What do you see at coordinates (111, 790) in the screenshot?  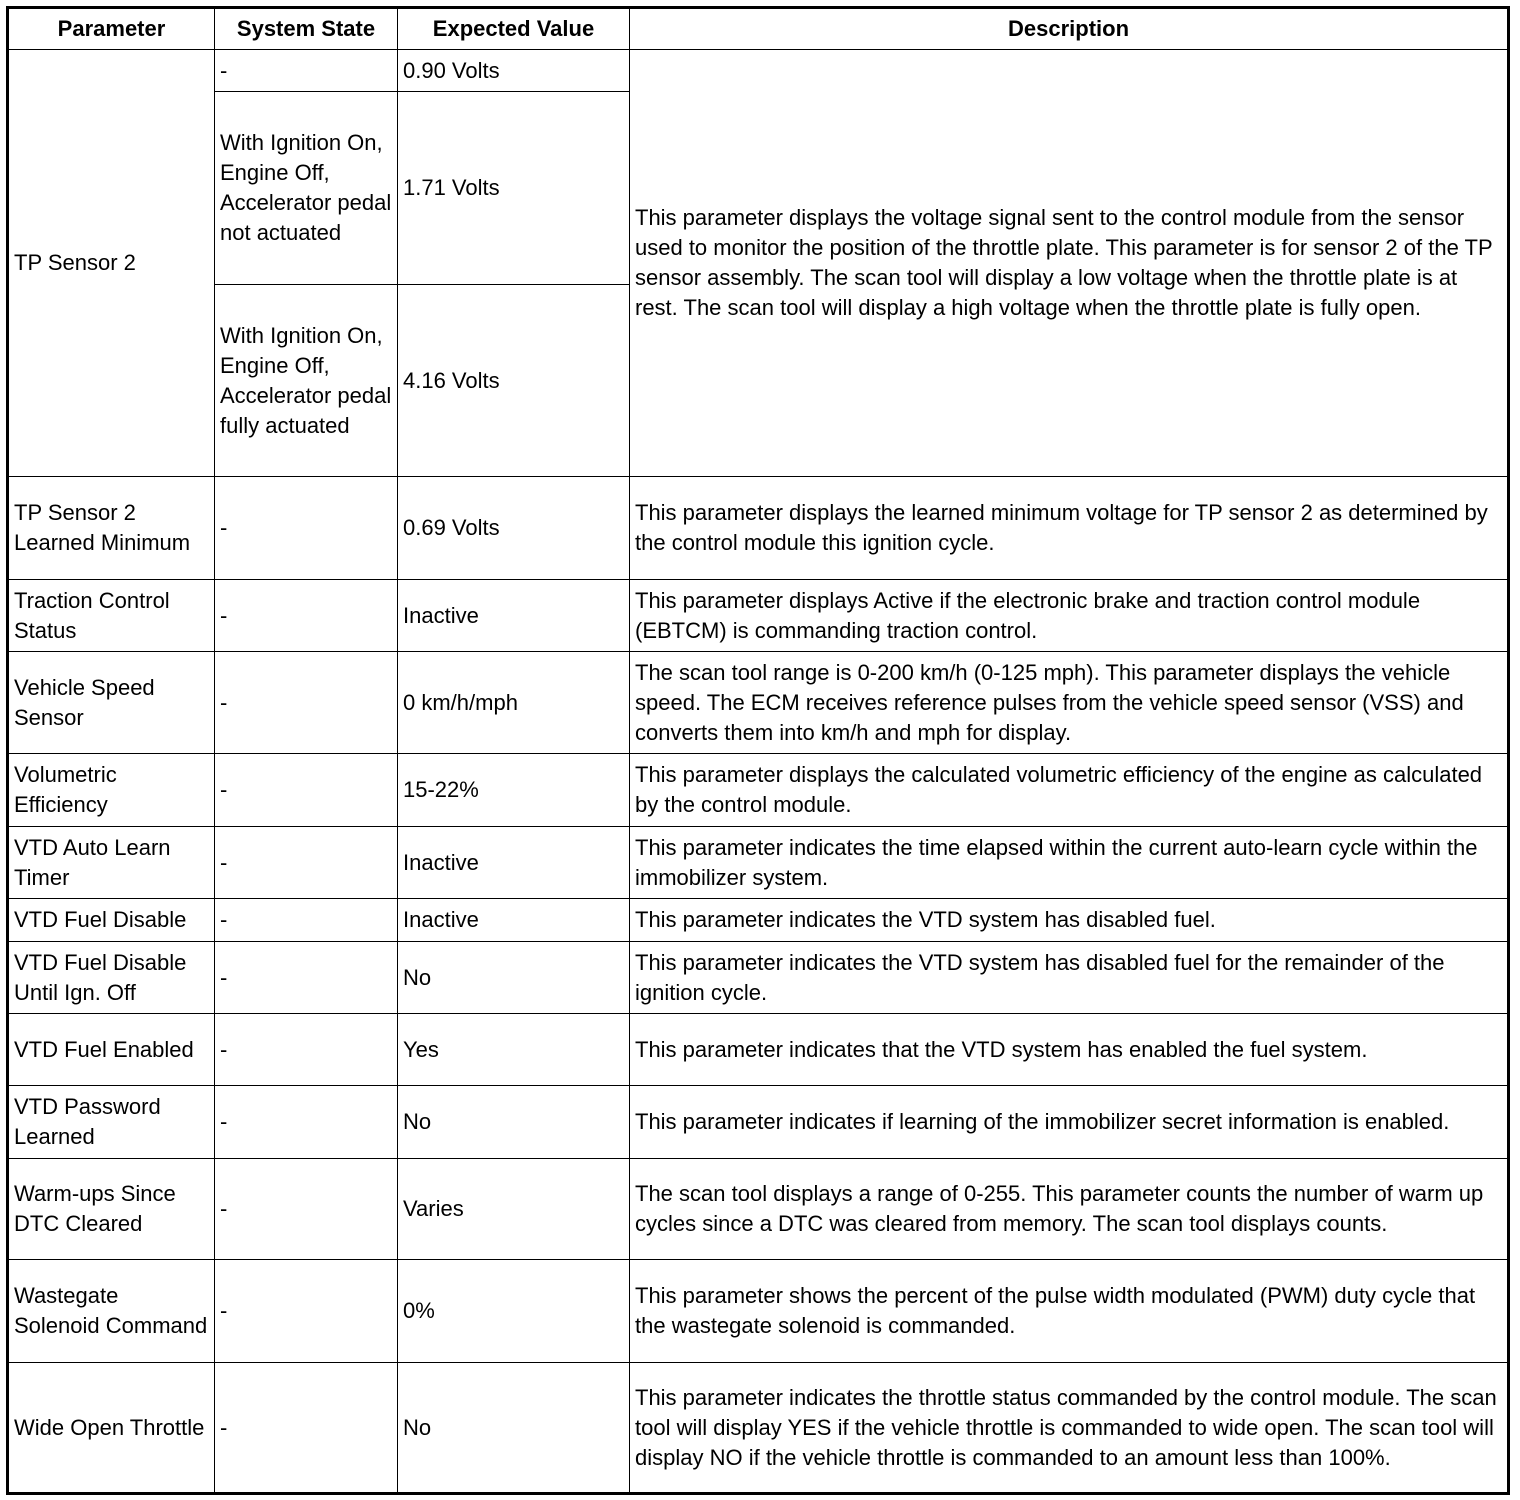 I see `parameter-cell: Volumetric Efficiency` at bounding box center [111, 790].